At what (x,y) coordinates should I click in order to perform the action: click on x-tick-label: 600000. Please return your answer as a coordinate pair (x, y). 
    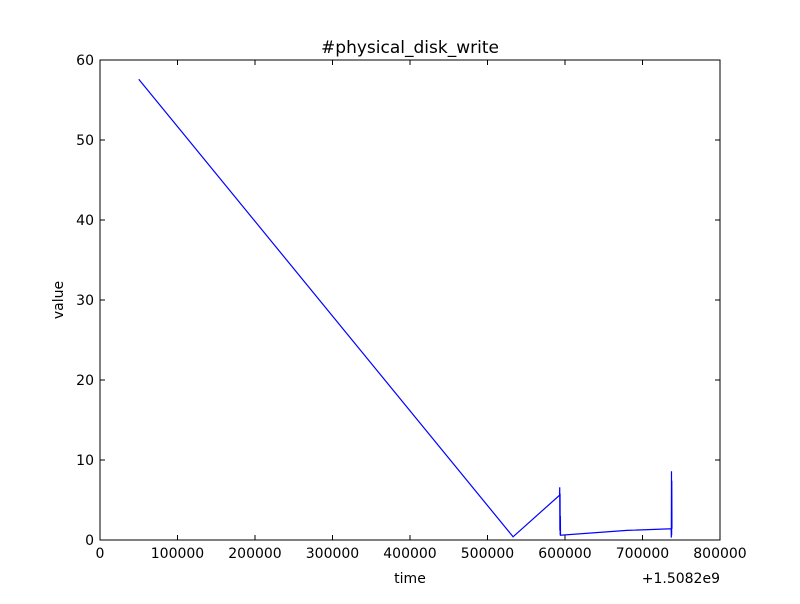
    Looking at the image, I should click on (564, 554).